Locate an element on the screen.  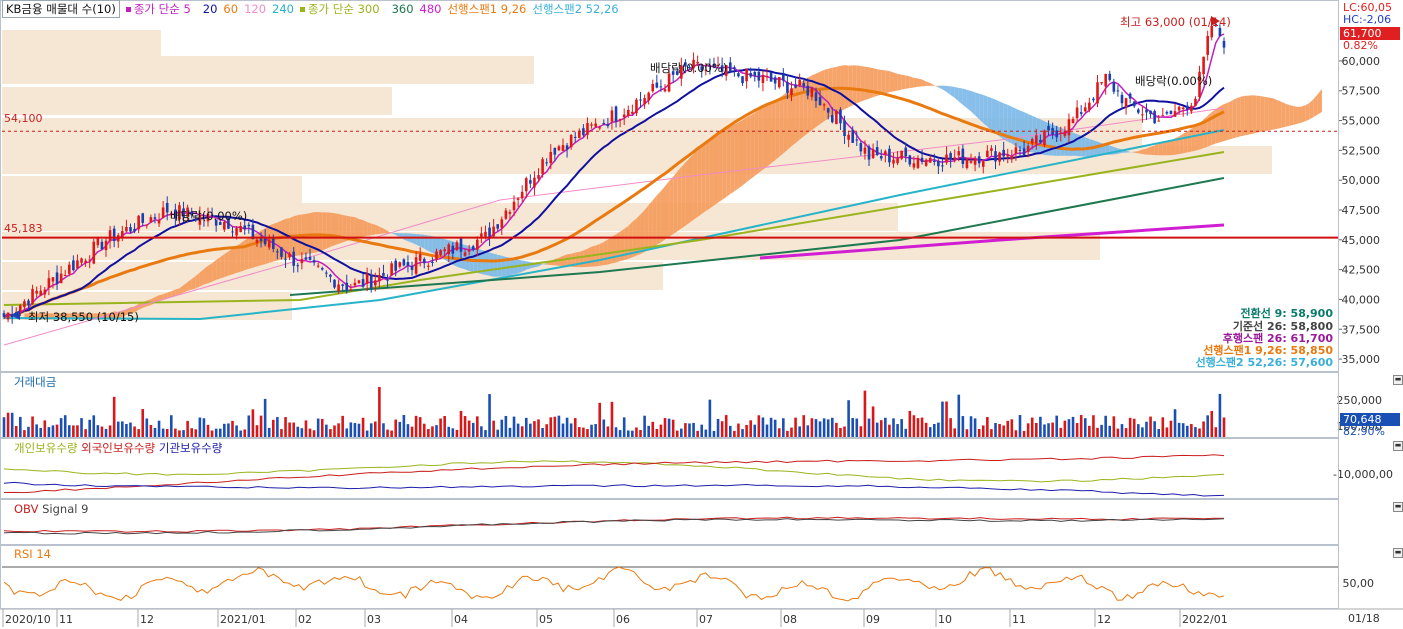
x-tick-label: 12 is located at coordinates (1104, 619).